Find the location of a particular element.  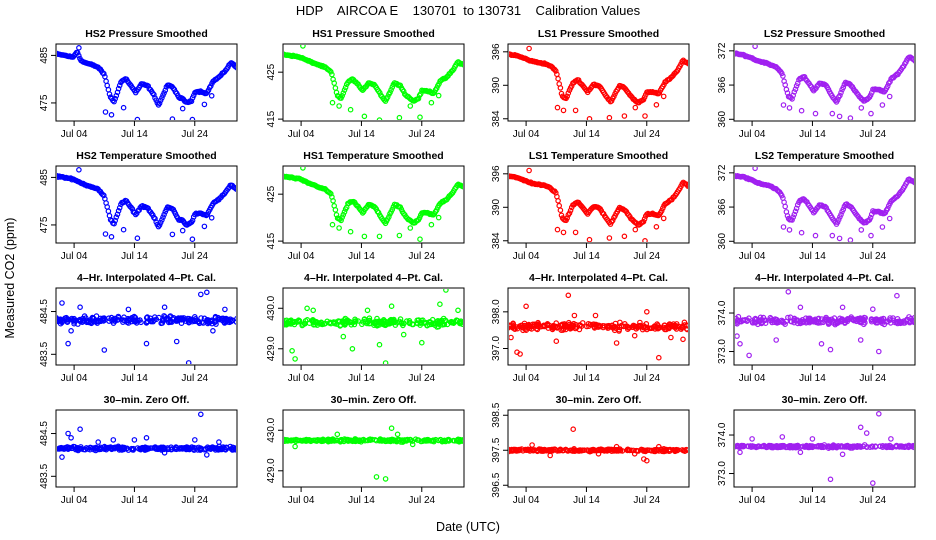

panel-title: HS1 Temperature Smoothed is located at coordinates (373, 156).